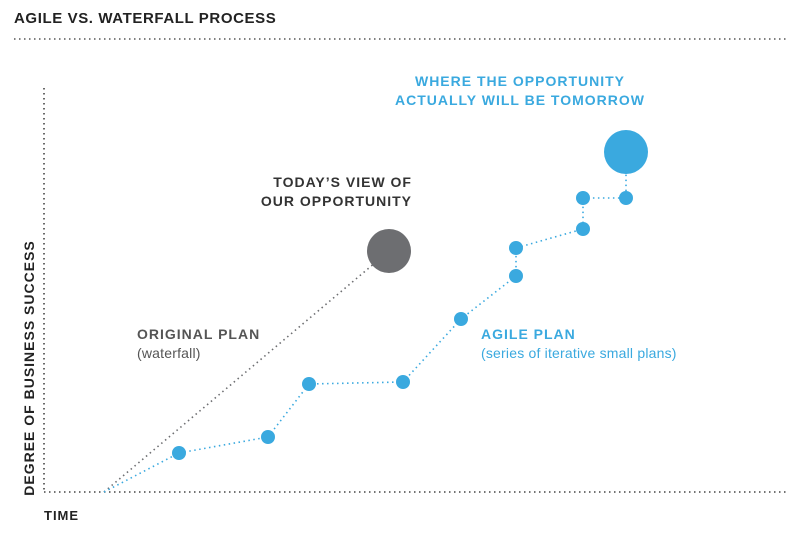 Image resolution: width=800 pixels, height=536 pixels. Describe the element at coordinates (520, 99) in the screenshot. I see `future-opportunity-line-2: ACTUALLY WILL BE TOMORROW` at that location.